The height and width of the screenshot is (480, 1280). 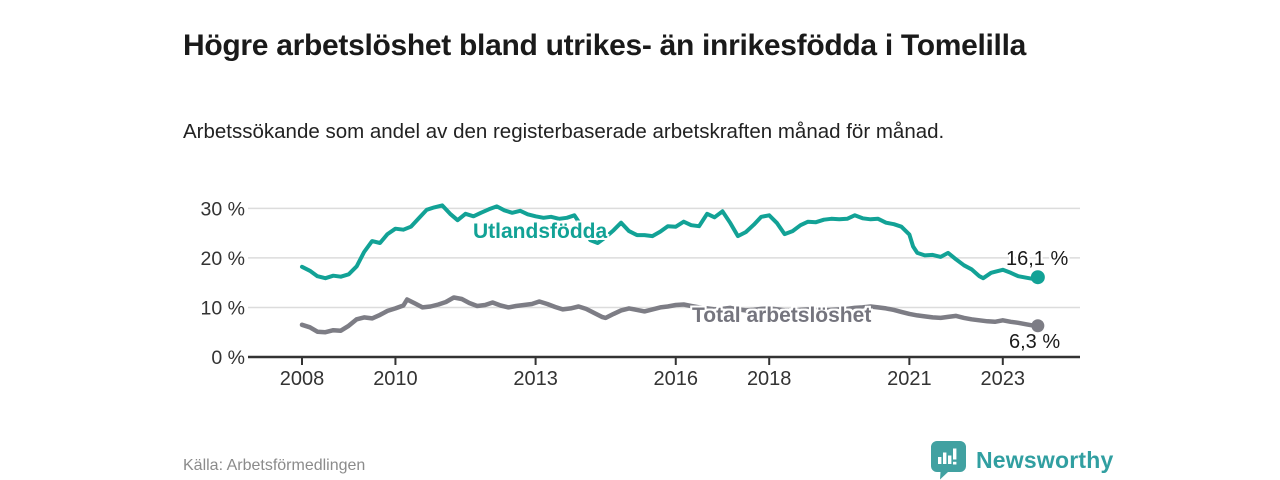 I want to click on y-tick-label: 10 %, so click(x=223, y=308).